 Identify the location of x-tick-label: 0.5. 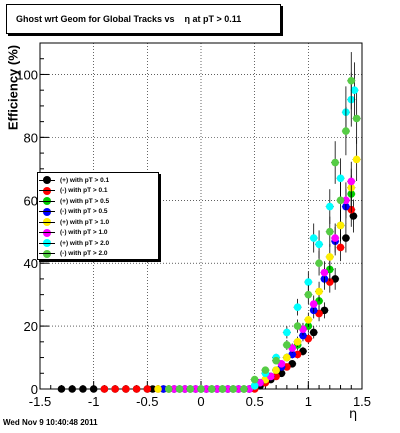
(255, 401).